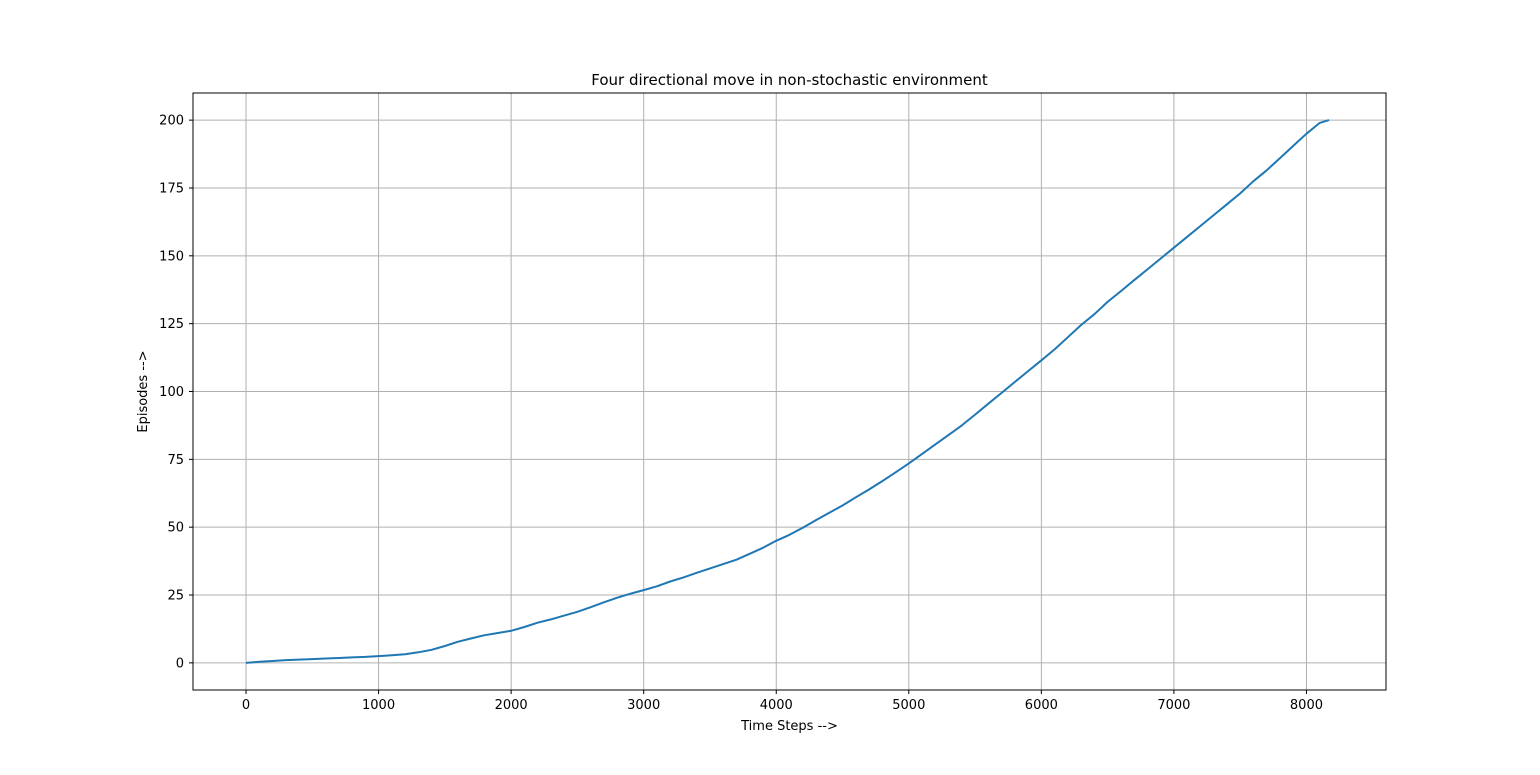 The height and width of the screenshot is (775, 1540). I want to click on y-tick-label: 125, so click(171, 324).